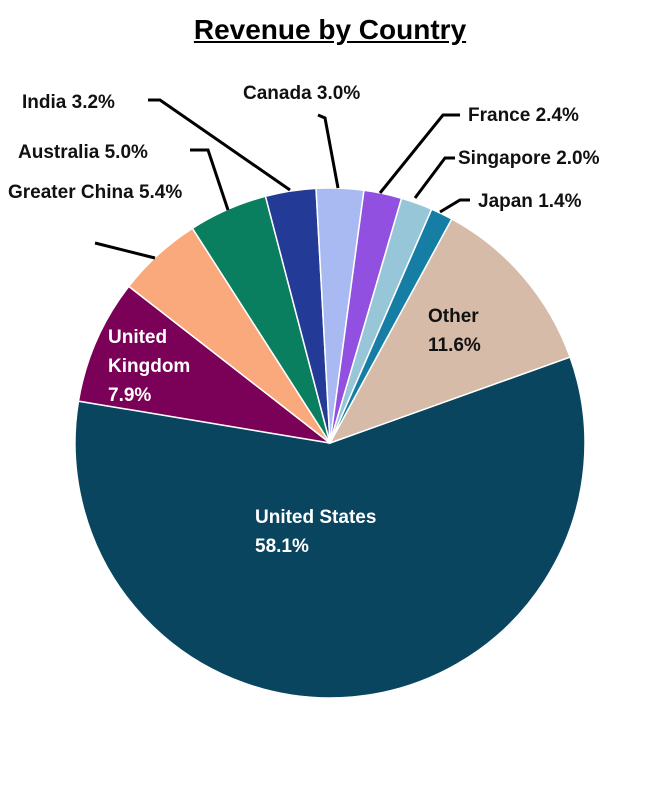 The height and width of the screenshot is (800, 660). What do you see at coordinates (557, 115) in the screenshot?
I see `slice-value-label: 2.4%` at bounding box center [557, 115].